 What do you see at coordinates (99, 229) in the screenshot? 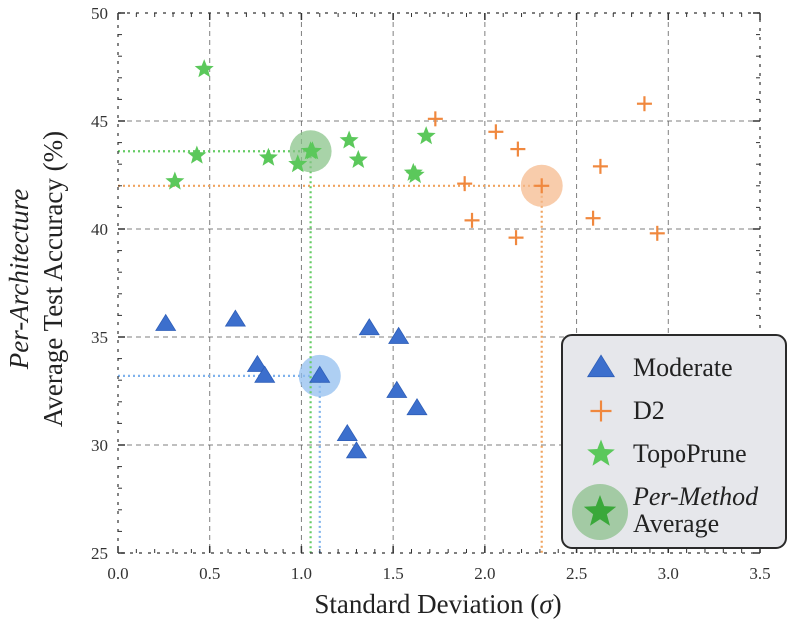
I see `y-tick-label-3: 40` at bounding box center [99, 229].